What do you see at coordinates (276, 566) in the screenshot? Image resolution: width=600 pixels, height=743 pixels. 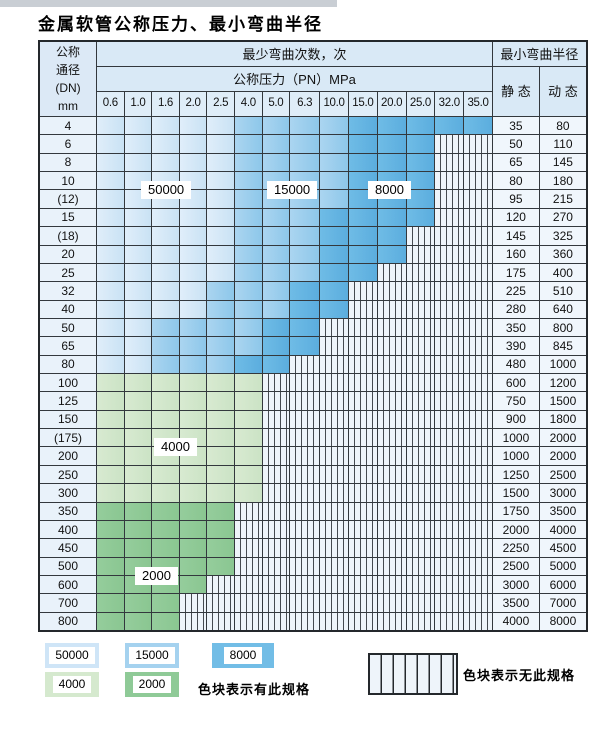 I see `spec-cell-dn500-pn5.0` at bounding box center [276, 566].